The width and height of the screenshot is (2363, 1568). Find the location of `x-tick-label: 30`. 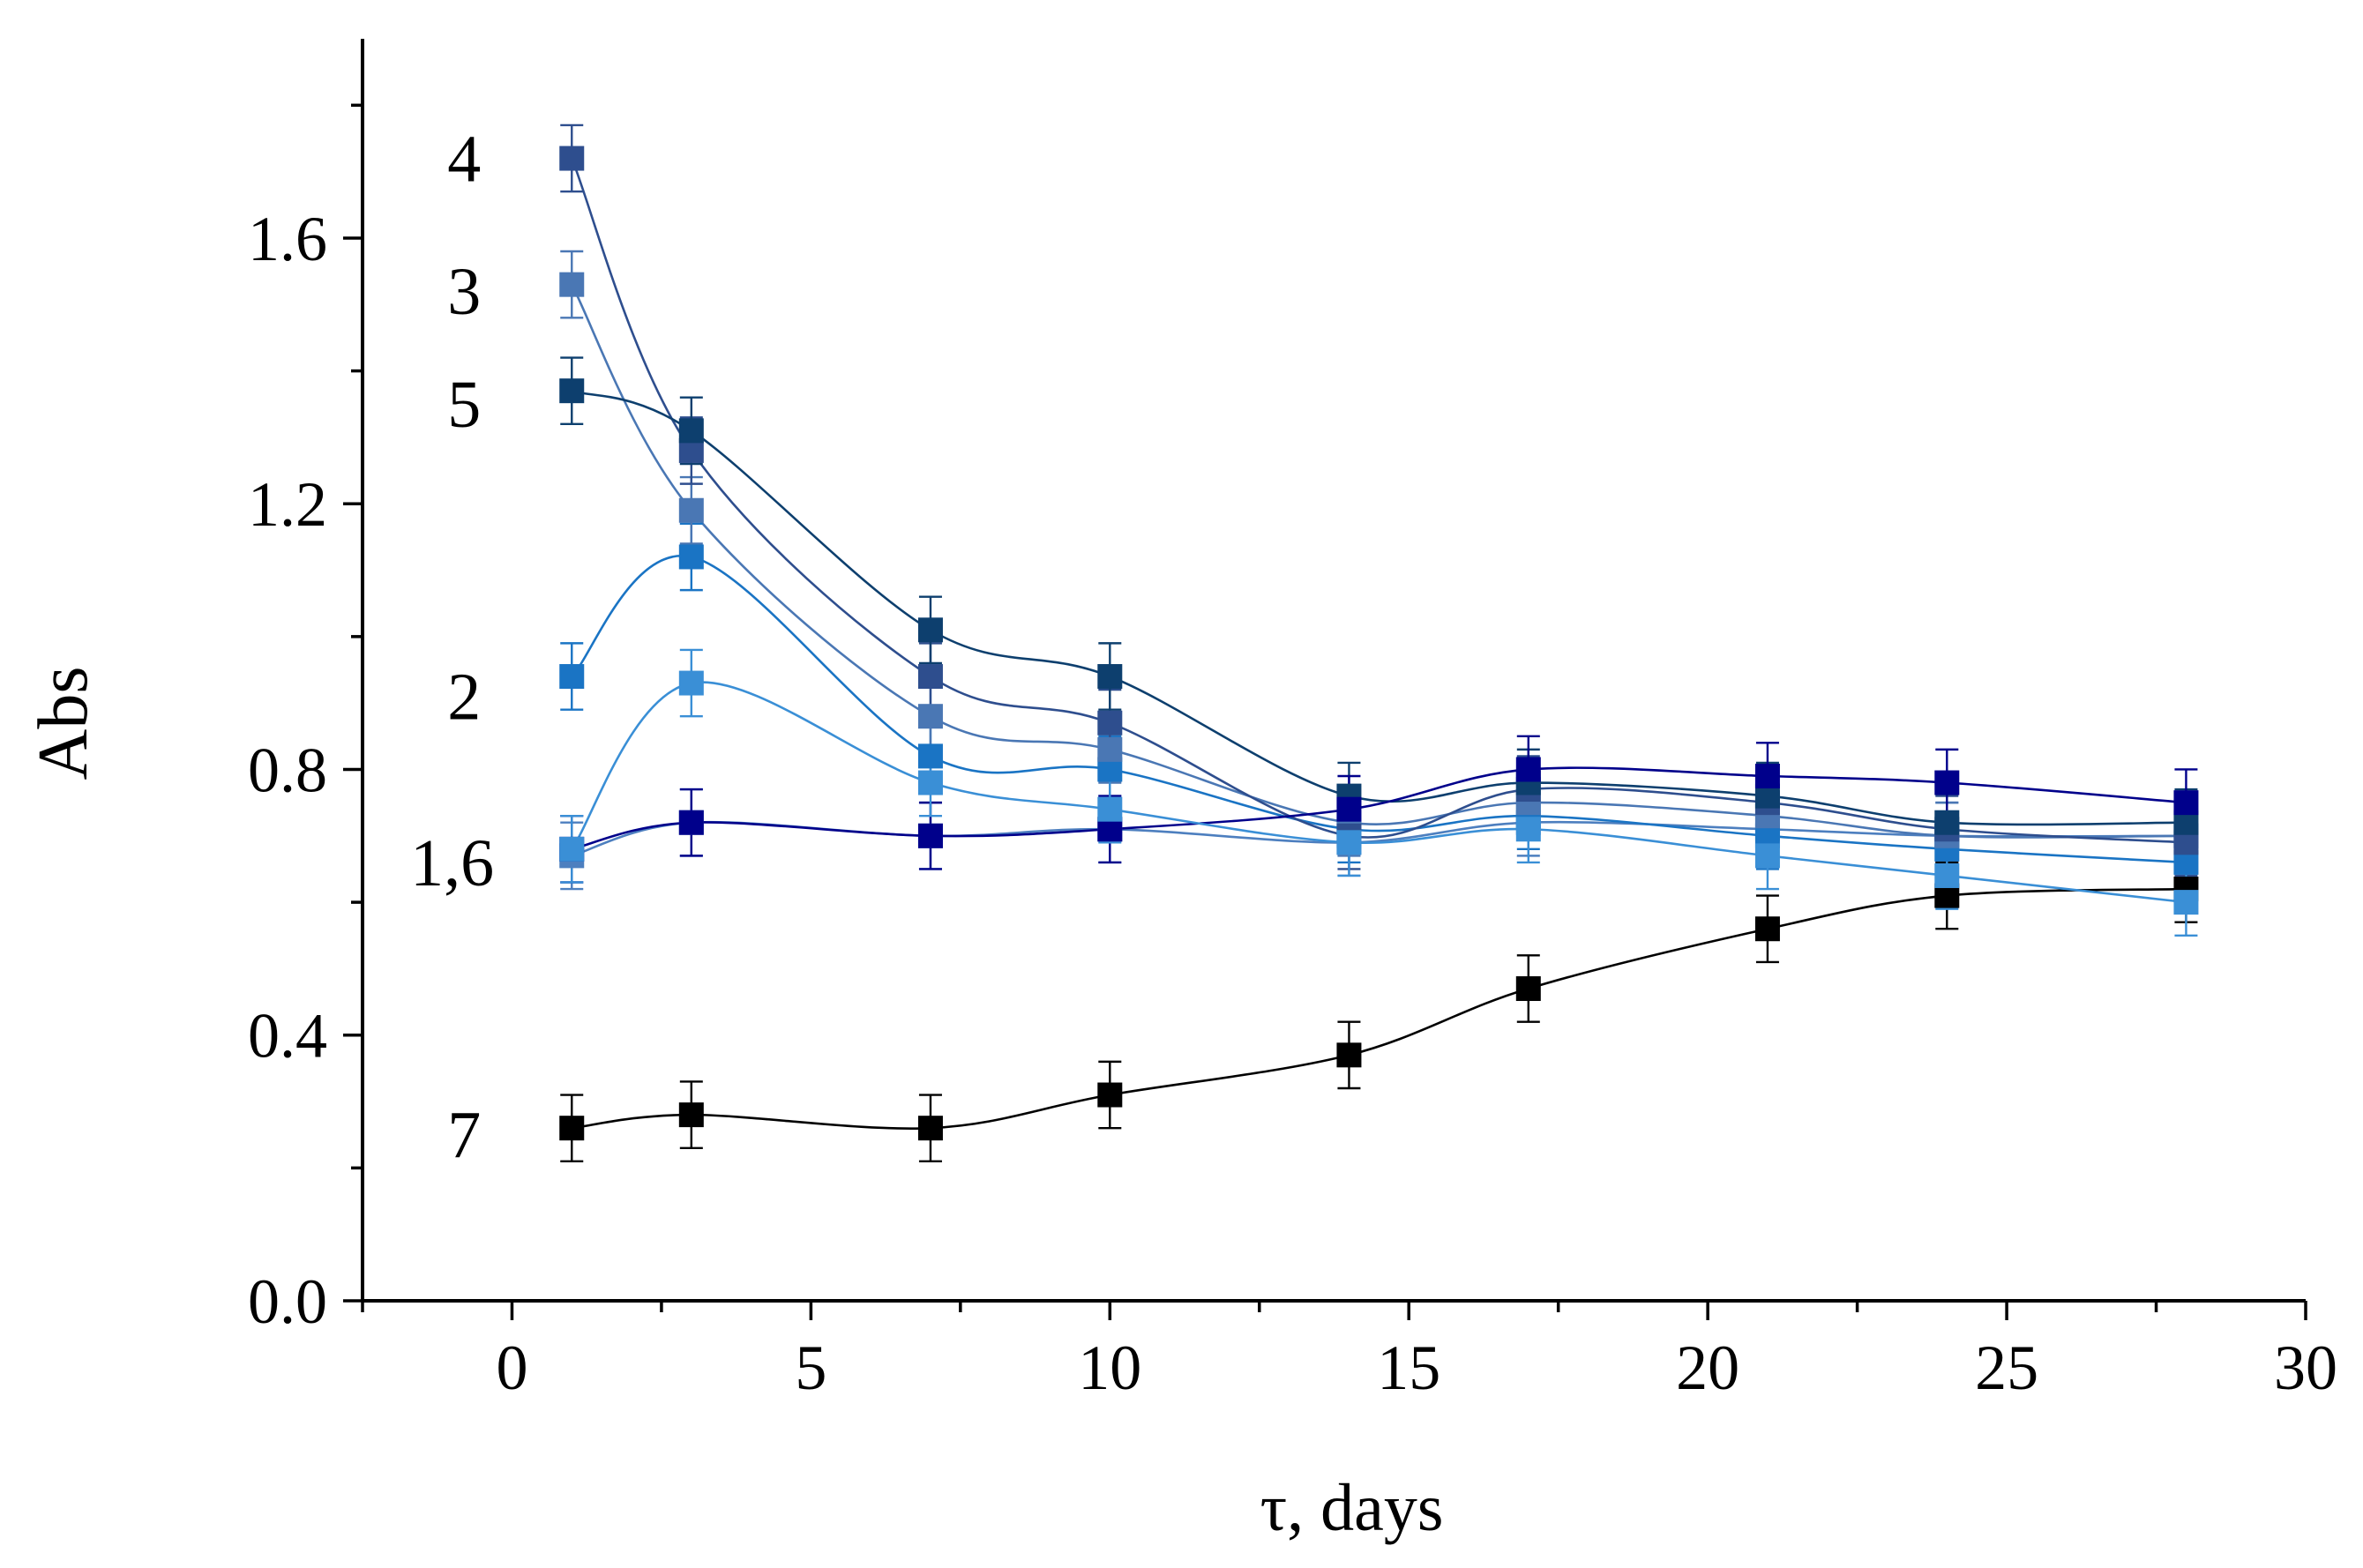

x-tick-label: 30 is located at coordinates (2305, 1368).